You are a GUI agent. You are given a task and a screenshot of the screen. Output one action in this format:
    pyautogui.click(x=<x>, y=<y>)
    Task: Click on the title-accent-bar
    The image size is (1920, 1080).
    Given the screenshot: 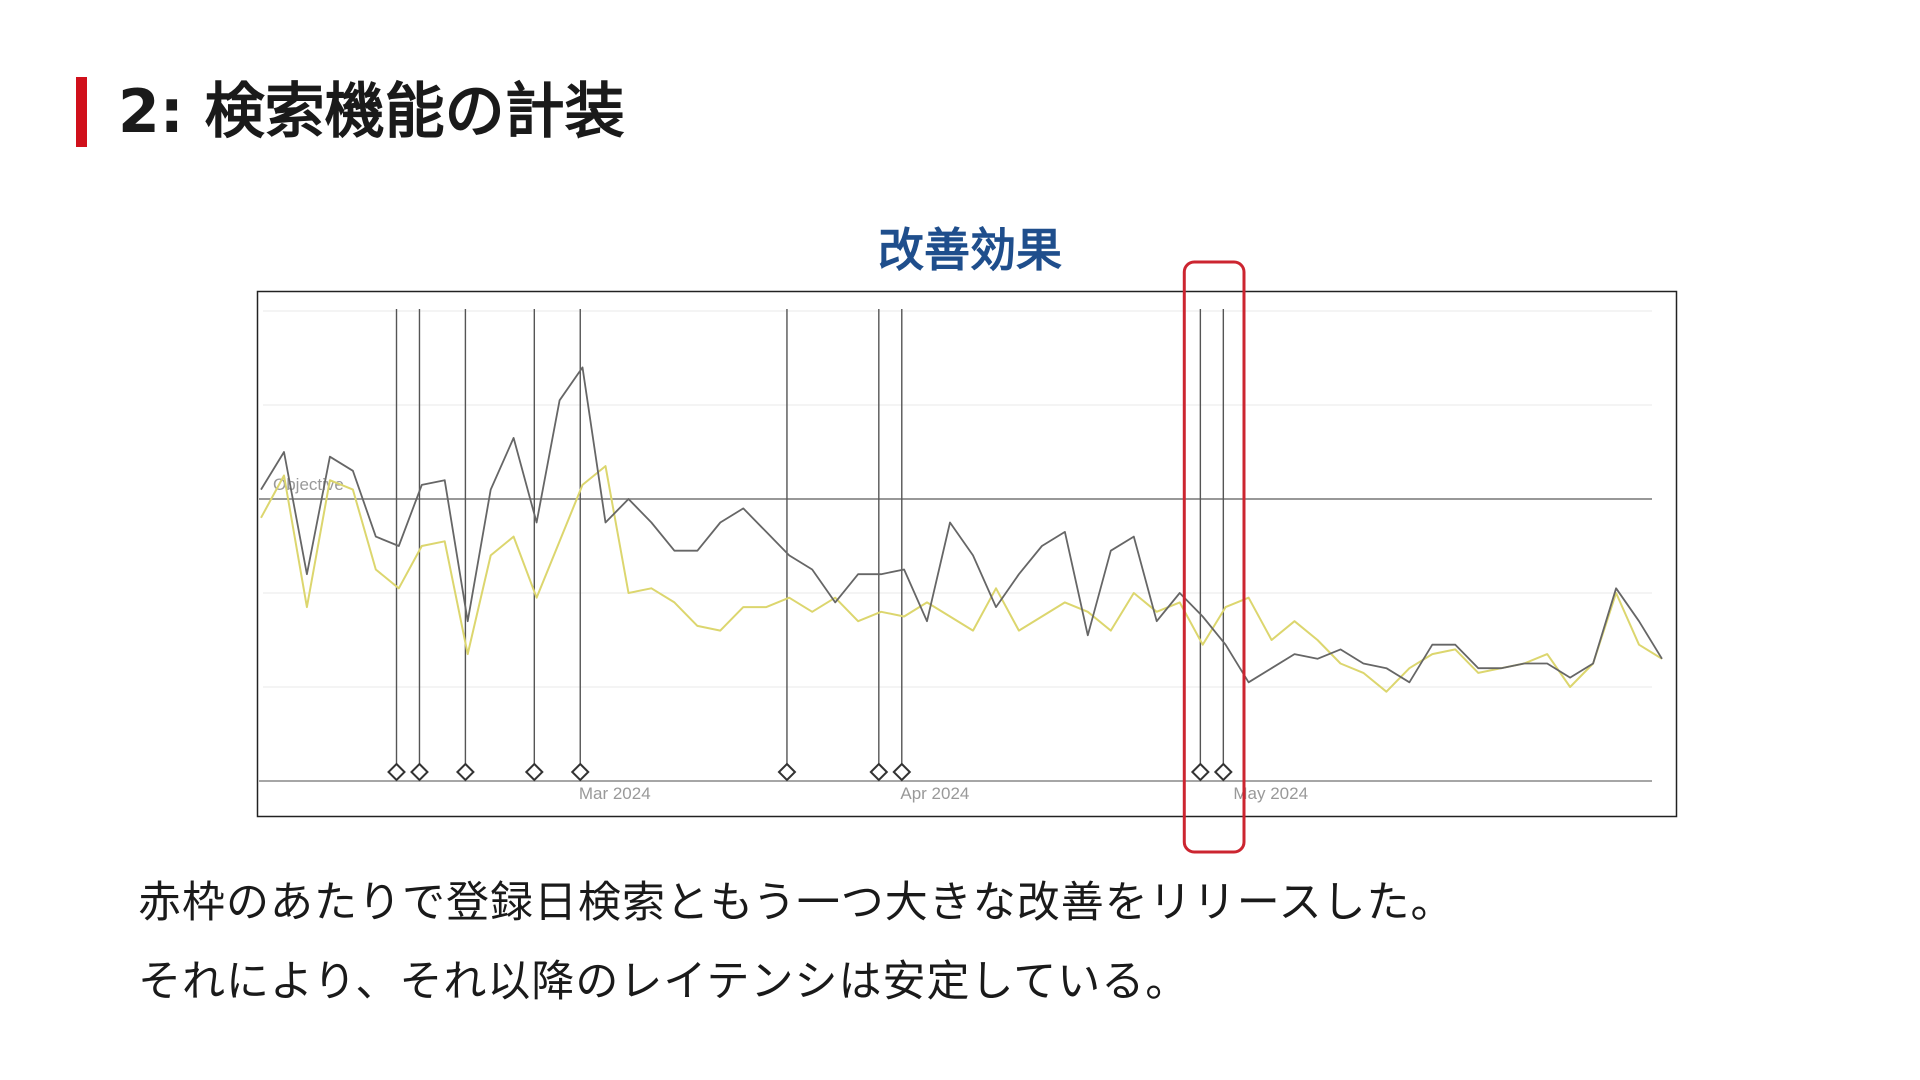 What is the action you would take?
    pyautogui.click(x=81, y=112)
    